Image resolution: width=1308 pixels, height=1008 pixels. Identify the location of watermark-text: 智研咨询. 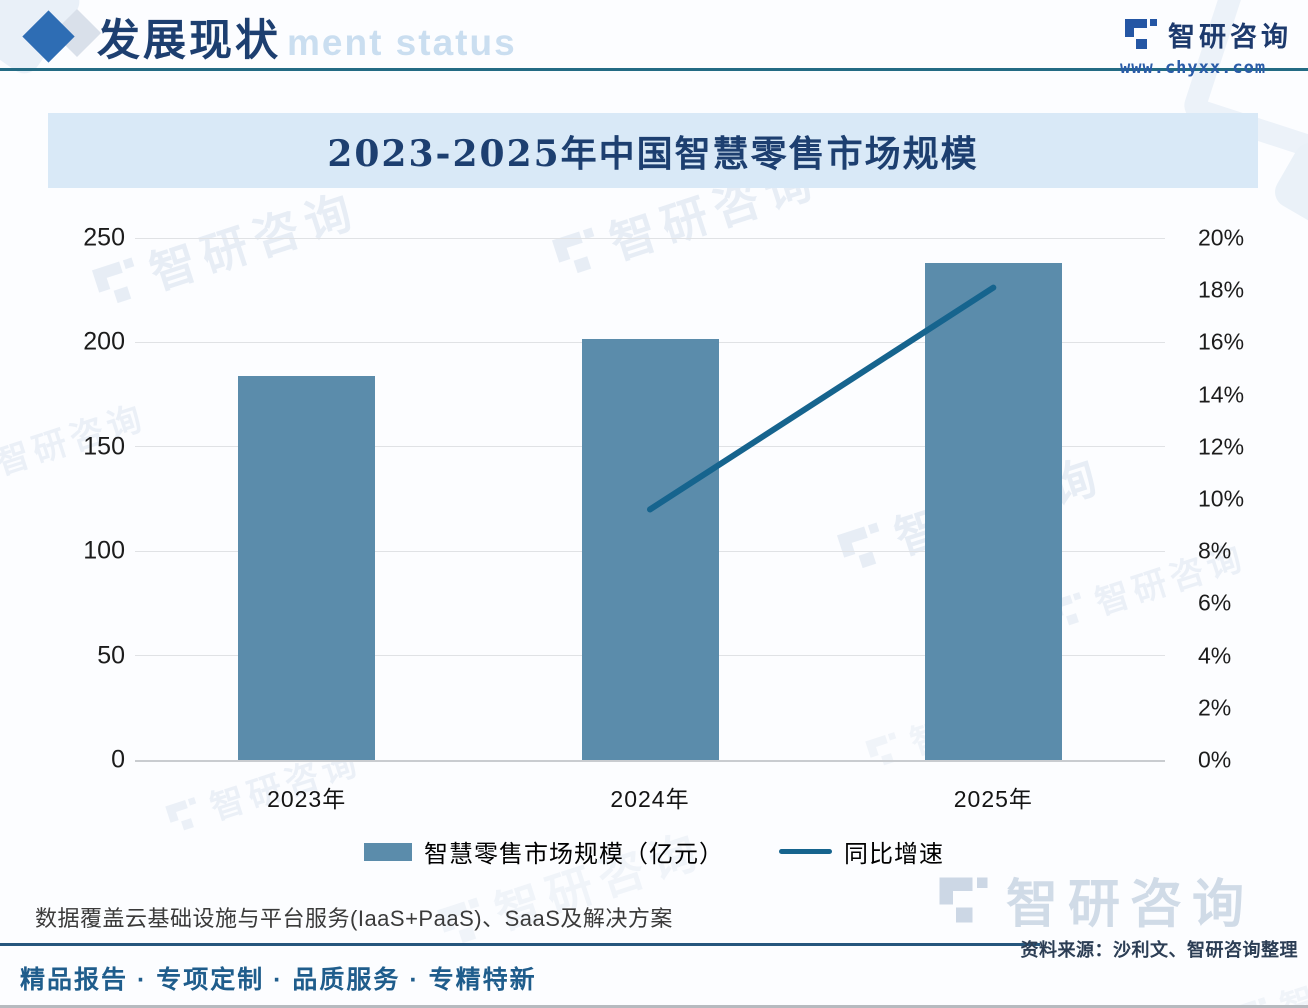
(1130, 905).